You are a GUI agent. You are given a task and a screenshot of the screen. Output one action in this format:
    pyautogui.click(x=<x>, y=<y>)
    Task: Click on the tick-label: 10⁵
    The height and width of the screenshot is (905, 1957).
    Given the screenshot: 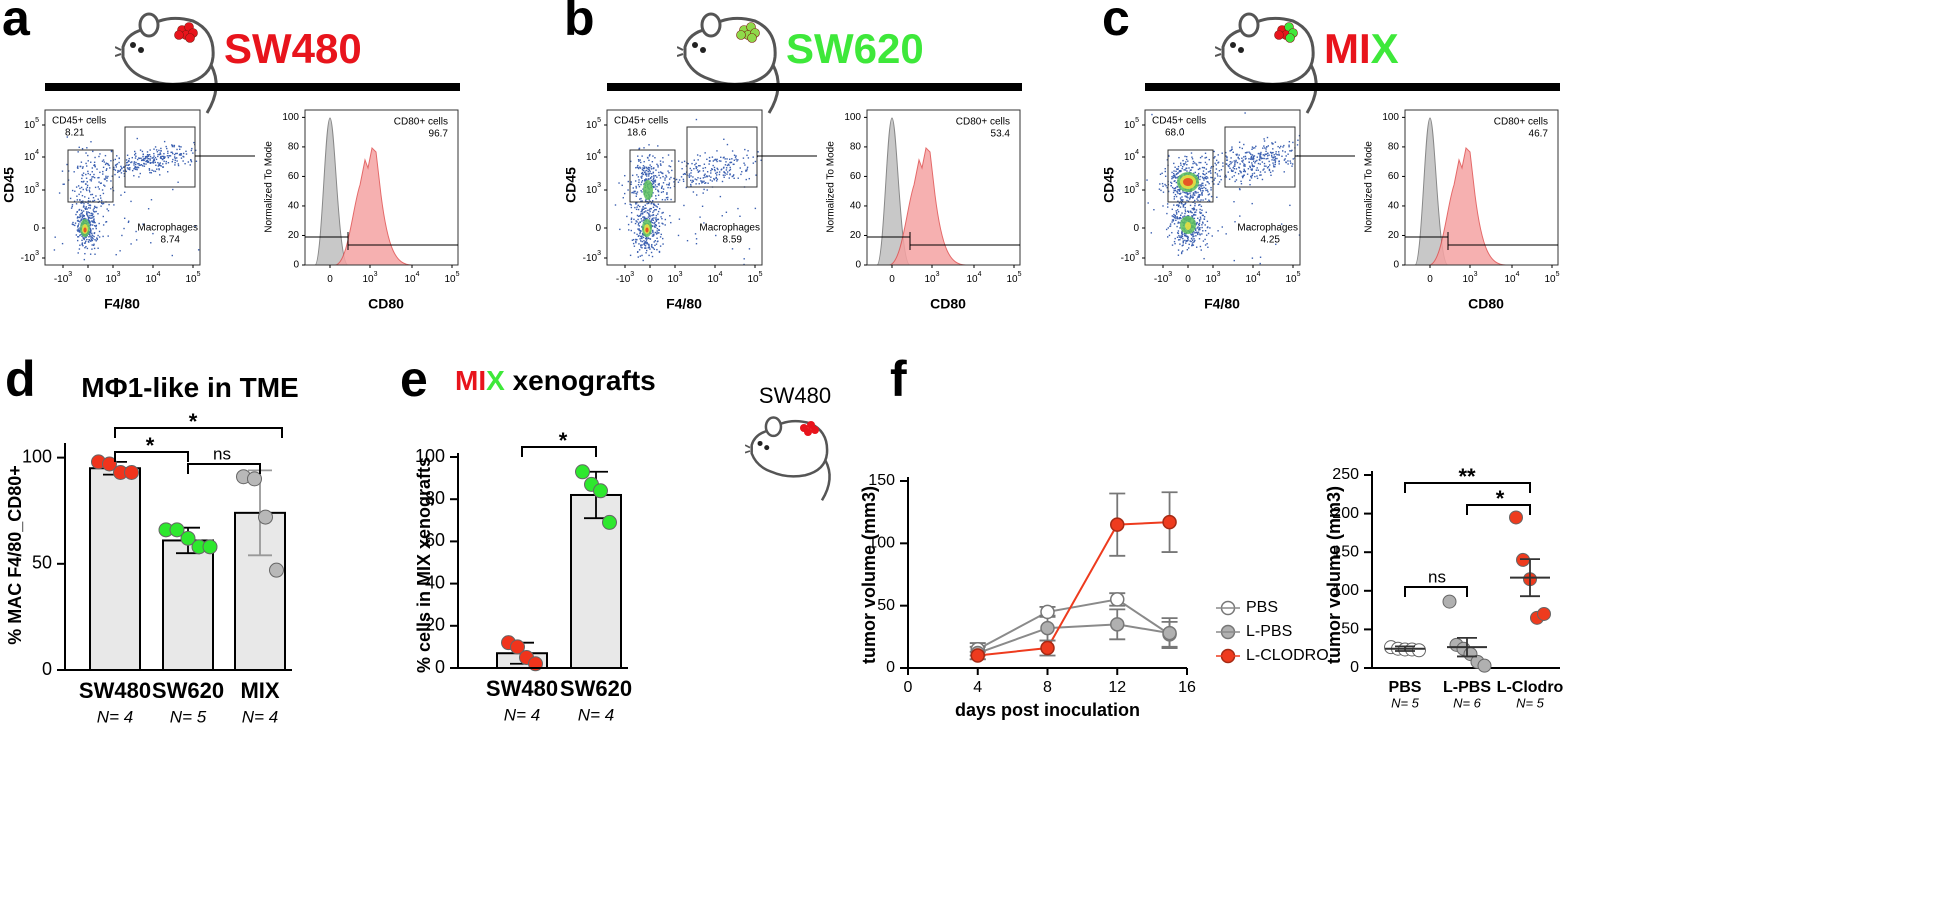 What is the action you would take?
    pyautogui.click(x=31, y=124)
    